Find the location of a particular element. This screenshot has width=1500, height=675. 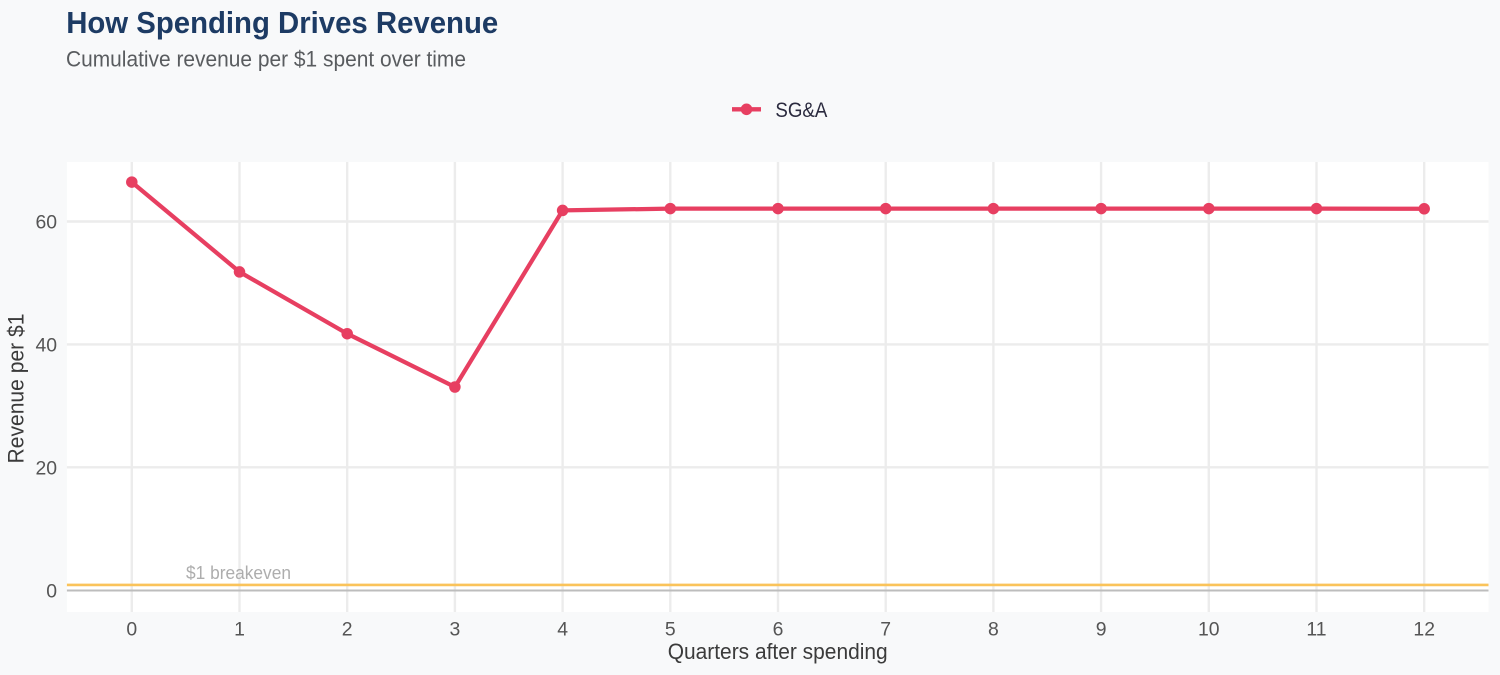

svg-text: 10 is located at coordinates (1209, 630).